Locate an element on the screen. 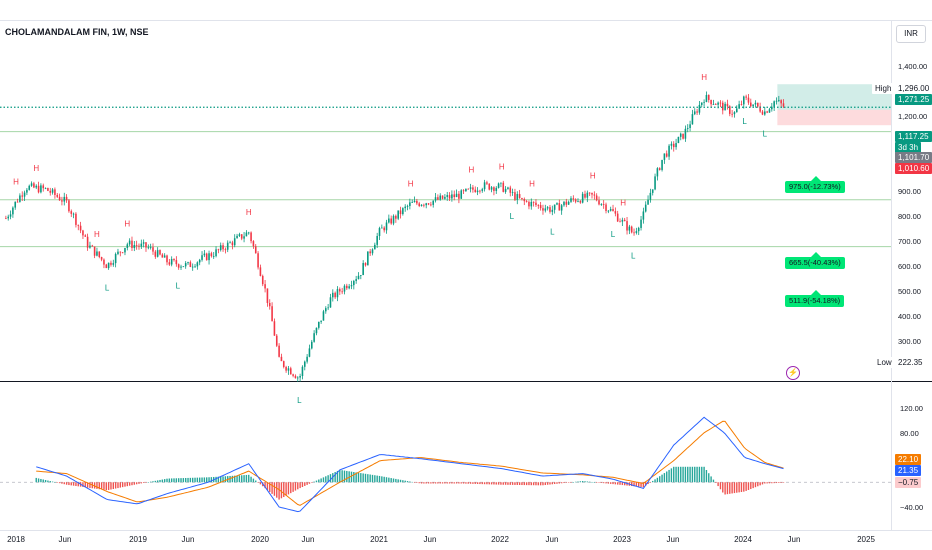  currency-button: INR is located at coordinates (911, 34).